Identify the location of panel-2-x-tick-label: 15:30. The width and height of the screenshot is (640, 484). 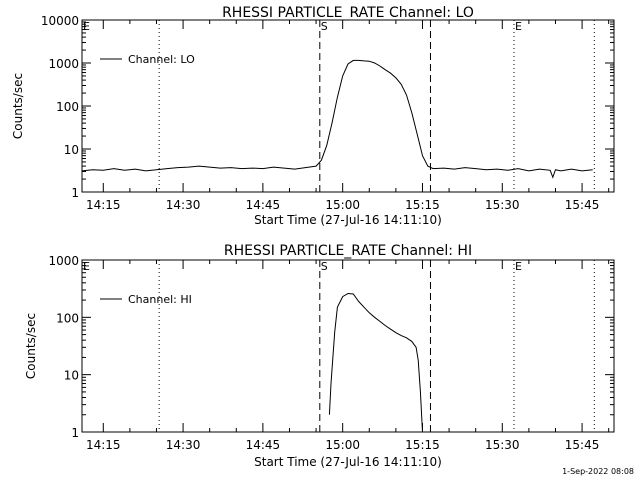
(502, 445).